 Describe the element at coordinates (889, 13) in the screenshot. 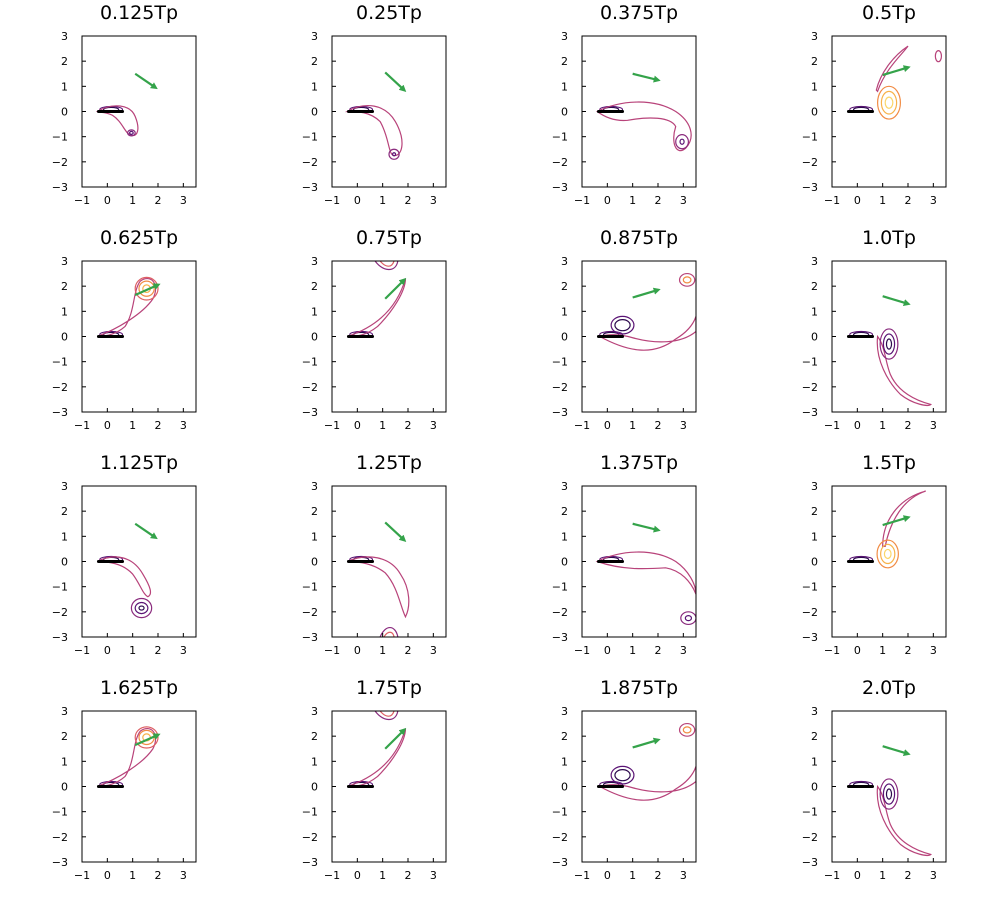

I see `panel-title: 0.5Tp` at that location.